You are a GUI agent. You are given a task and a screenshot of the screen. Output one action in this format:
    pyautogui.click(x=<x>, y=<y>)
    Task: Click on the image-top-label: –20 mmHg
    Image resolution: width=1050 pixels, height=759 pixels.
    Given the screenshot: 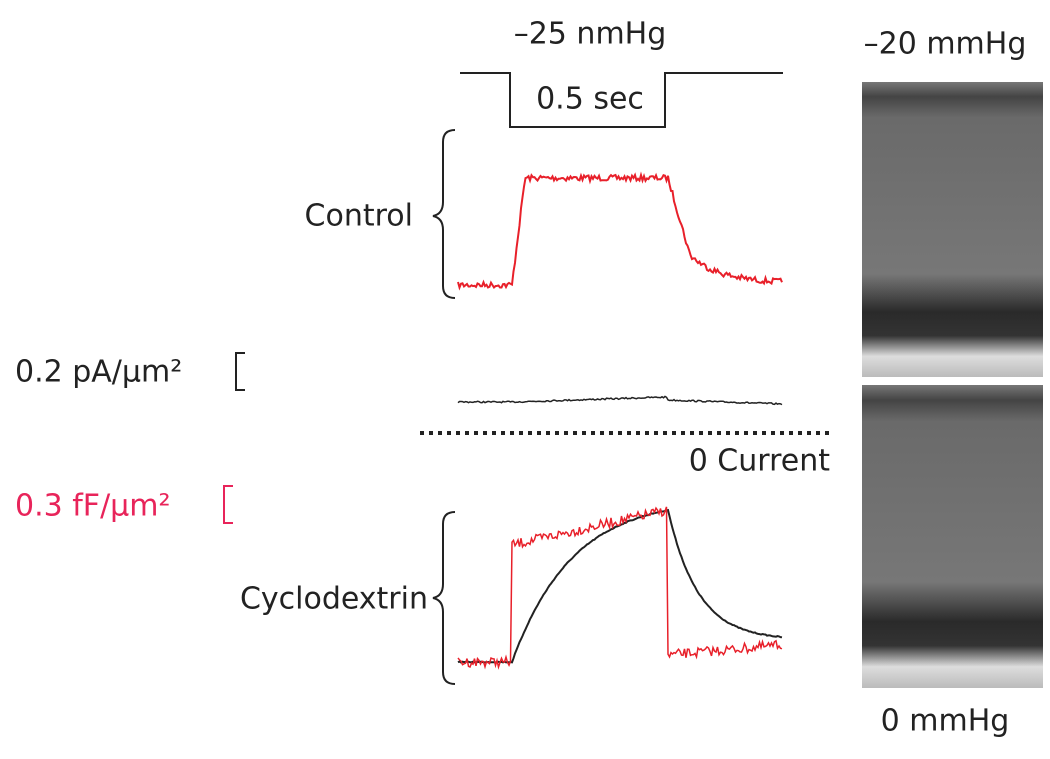 What is the action you would take?
    pyautogui.click(x=945, y=44)
    